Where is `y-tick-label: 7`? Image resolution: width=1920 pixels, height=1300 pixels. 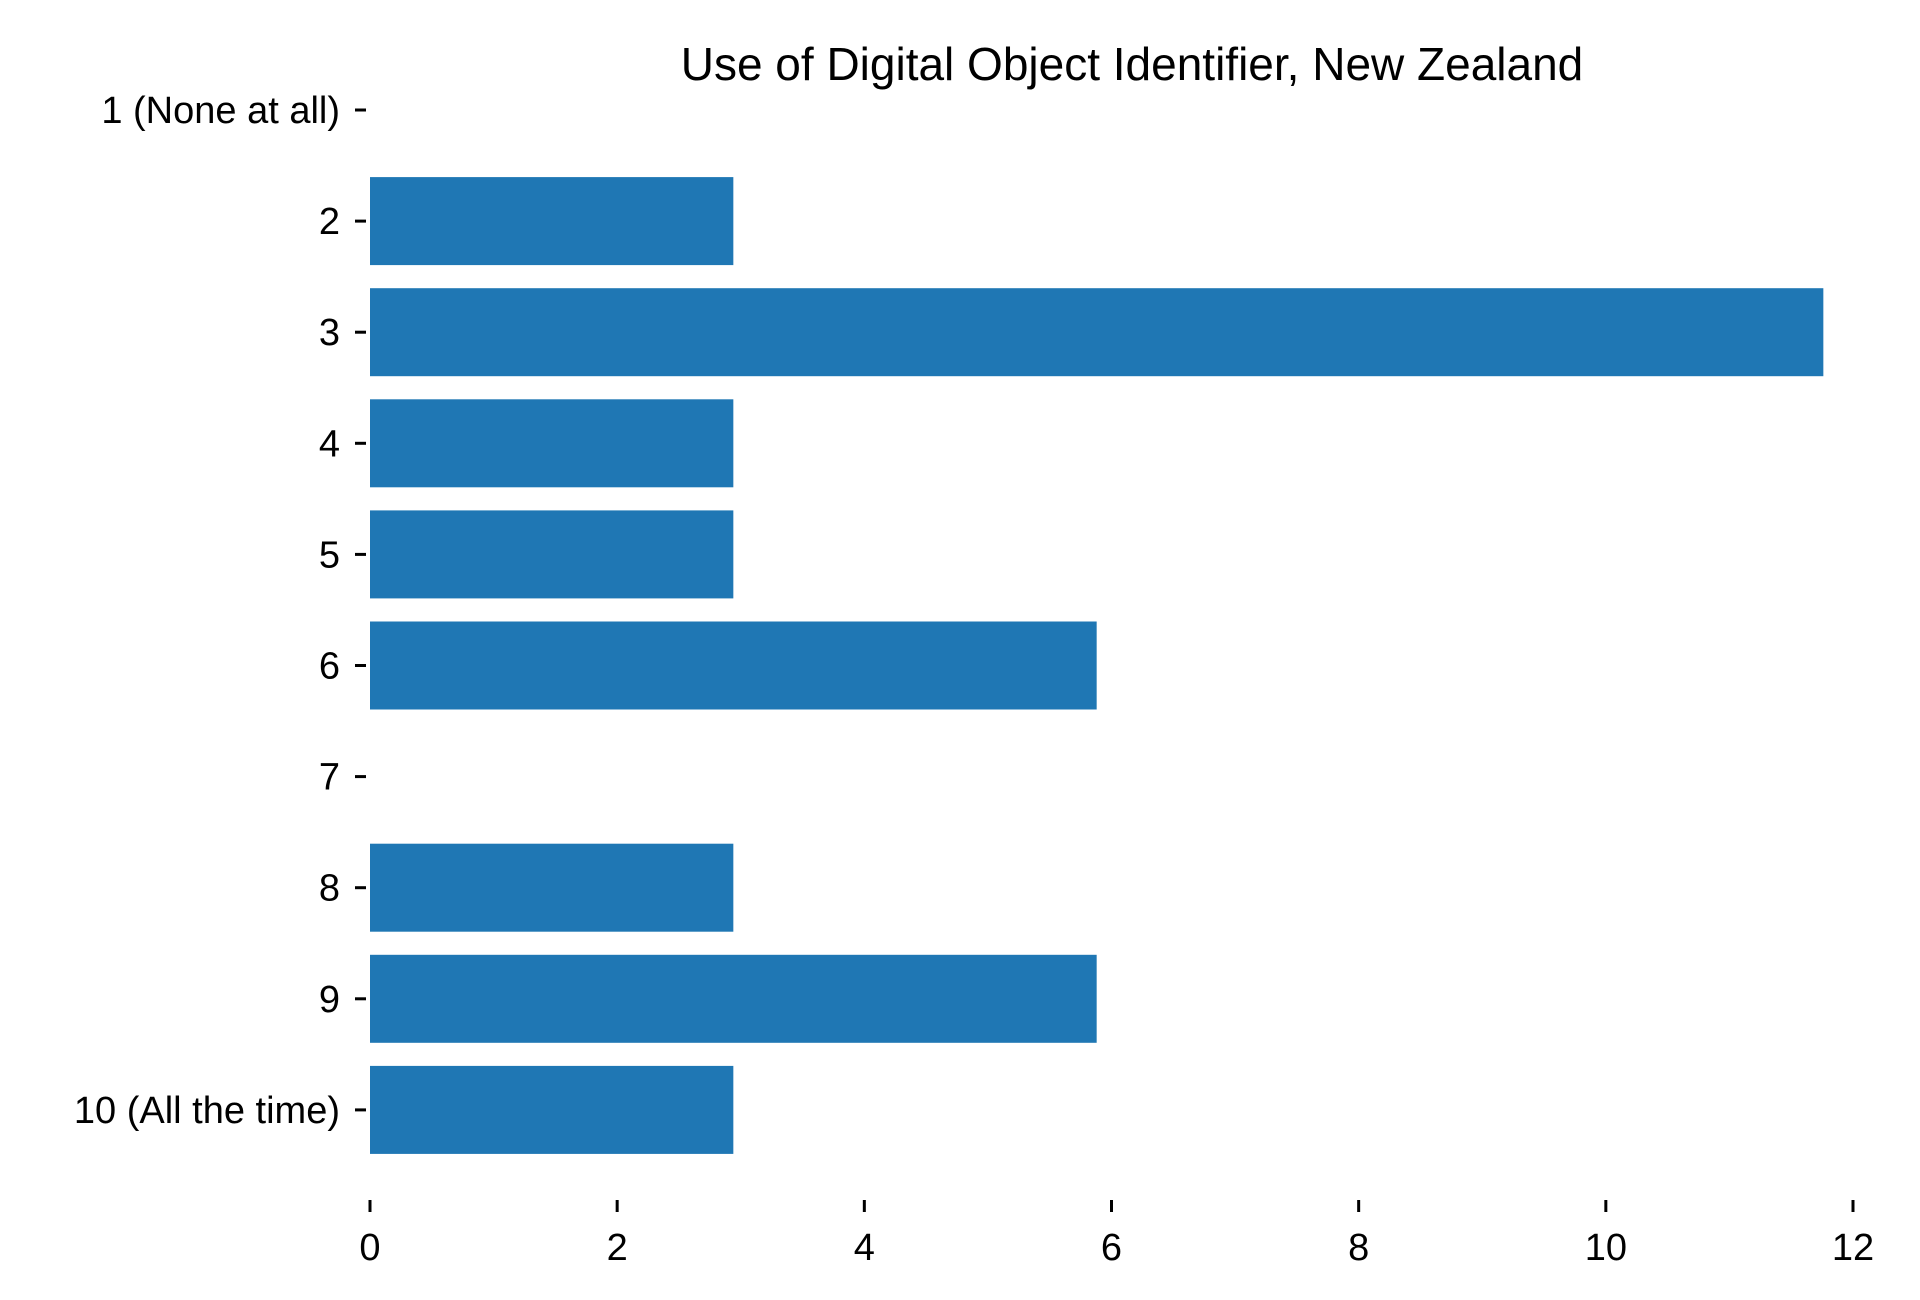 y-tick-label: 7 is located at coordinates (329, 778).